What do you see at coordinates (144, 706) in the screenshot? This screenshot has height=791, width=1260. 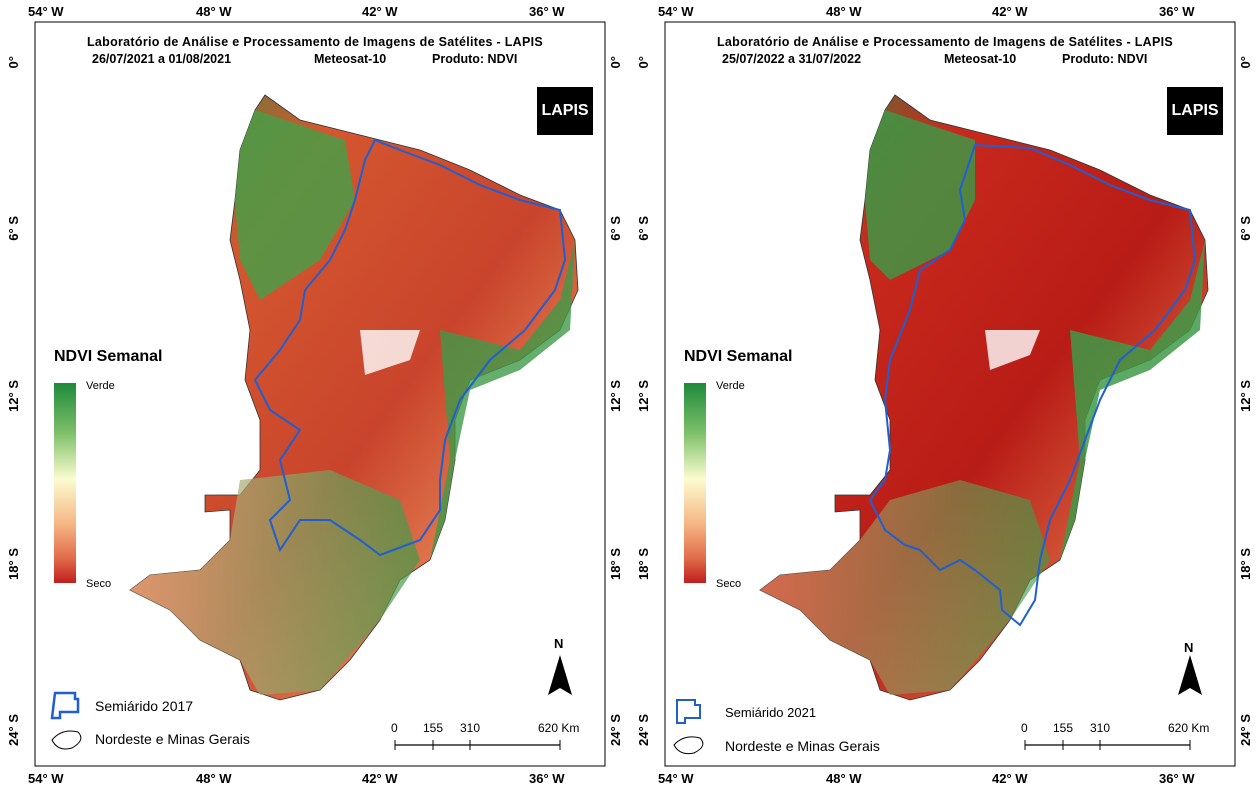 I see `legend-semiarido: Semiárido 2017` at bounding box center [144, 706].